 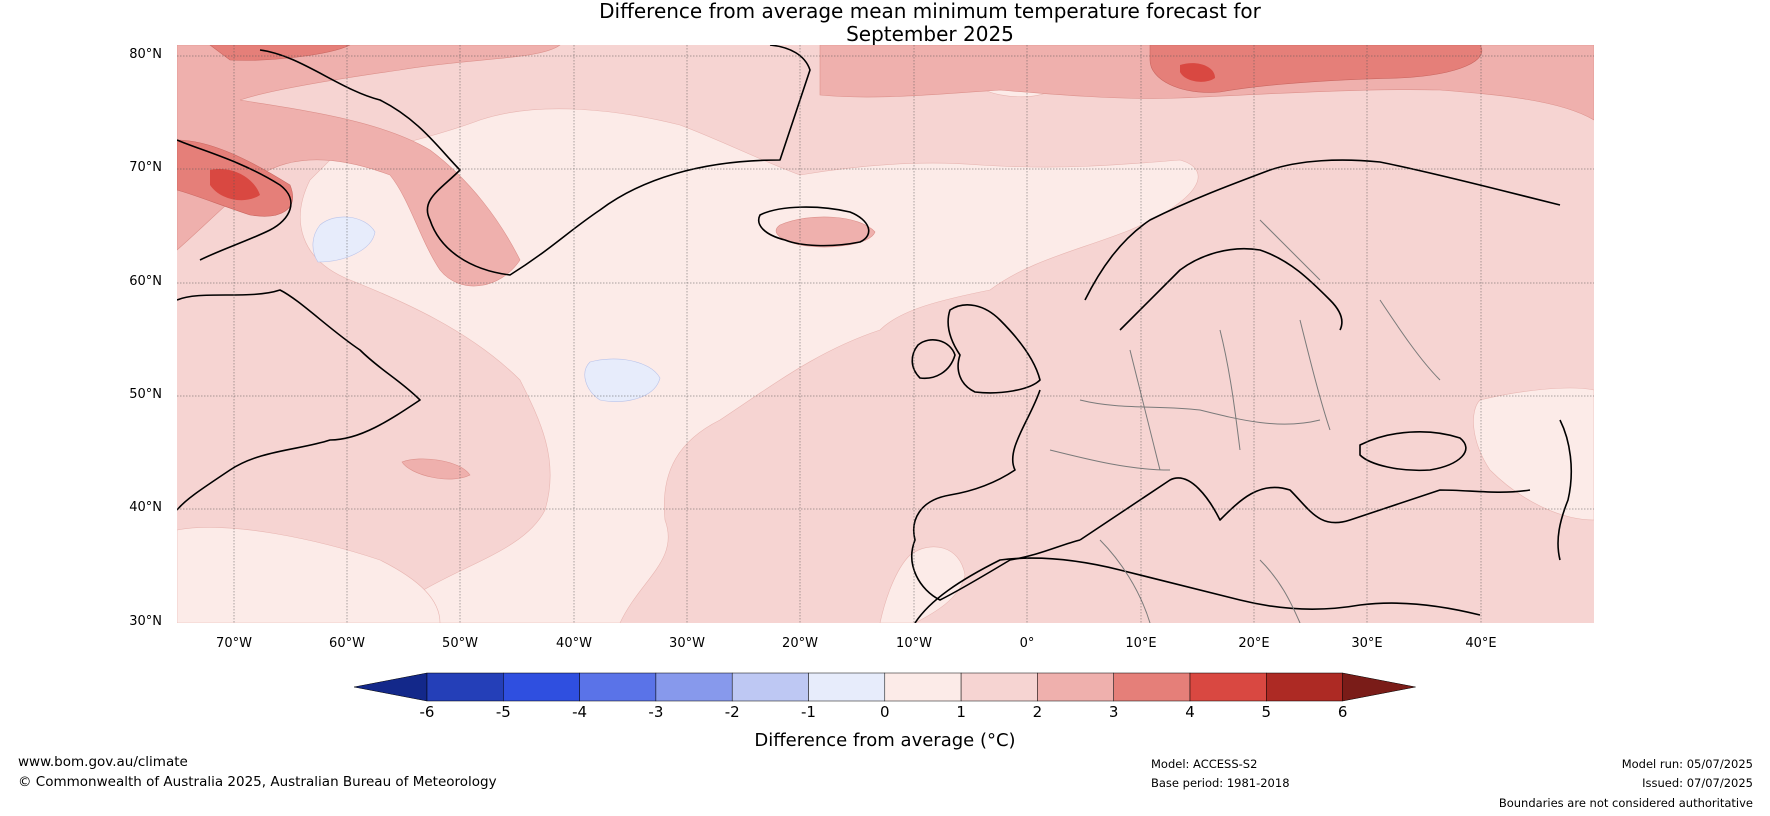 I want to click on coast-scandinavia, so click(x=1322, y=230).